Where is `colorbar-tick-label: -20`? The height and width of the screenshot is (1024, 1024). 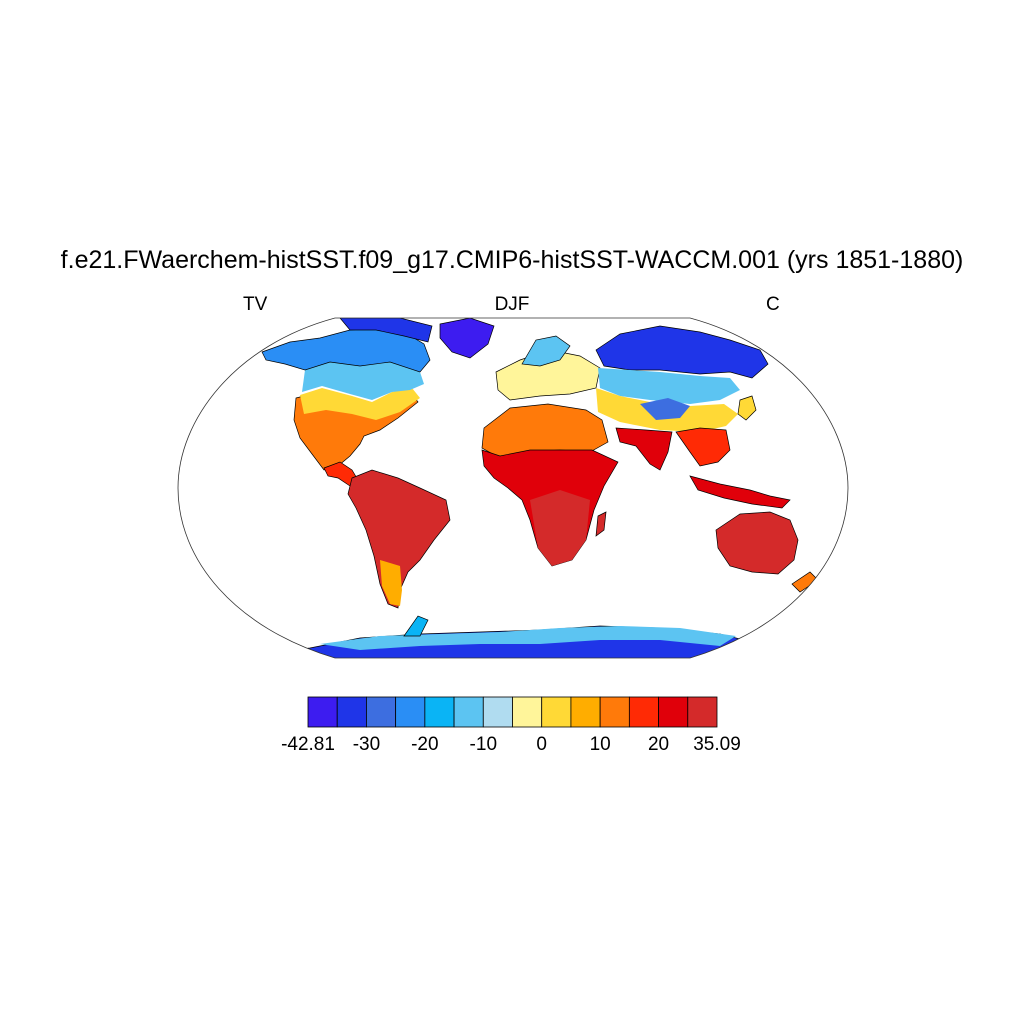
colorbar-tick-label: -20 is located at coordinates (425, 744).